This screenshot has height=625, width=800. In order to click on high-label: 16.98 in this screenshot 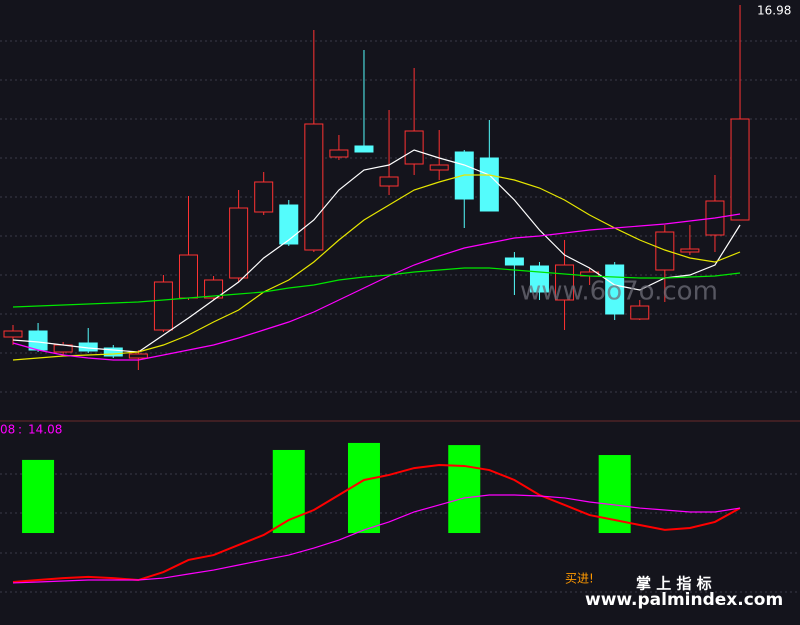, I will do `click(774, 11)`.